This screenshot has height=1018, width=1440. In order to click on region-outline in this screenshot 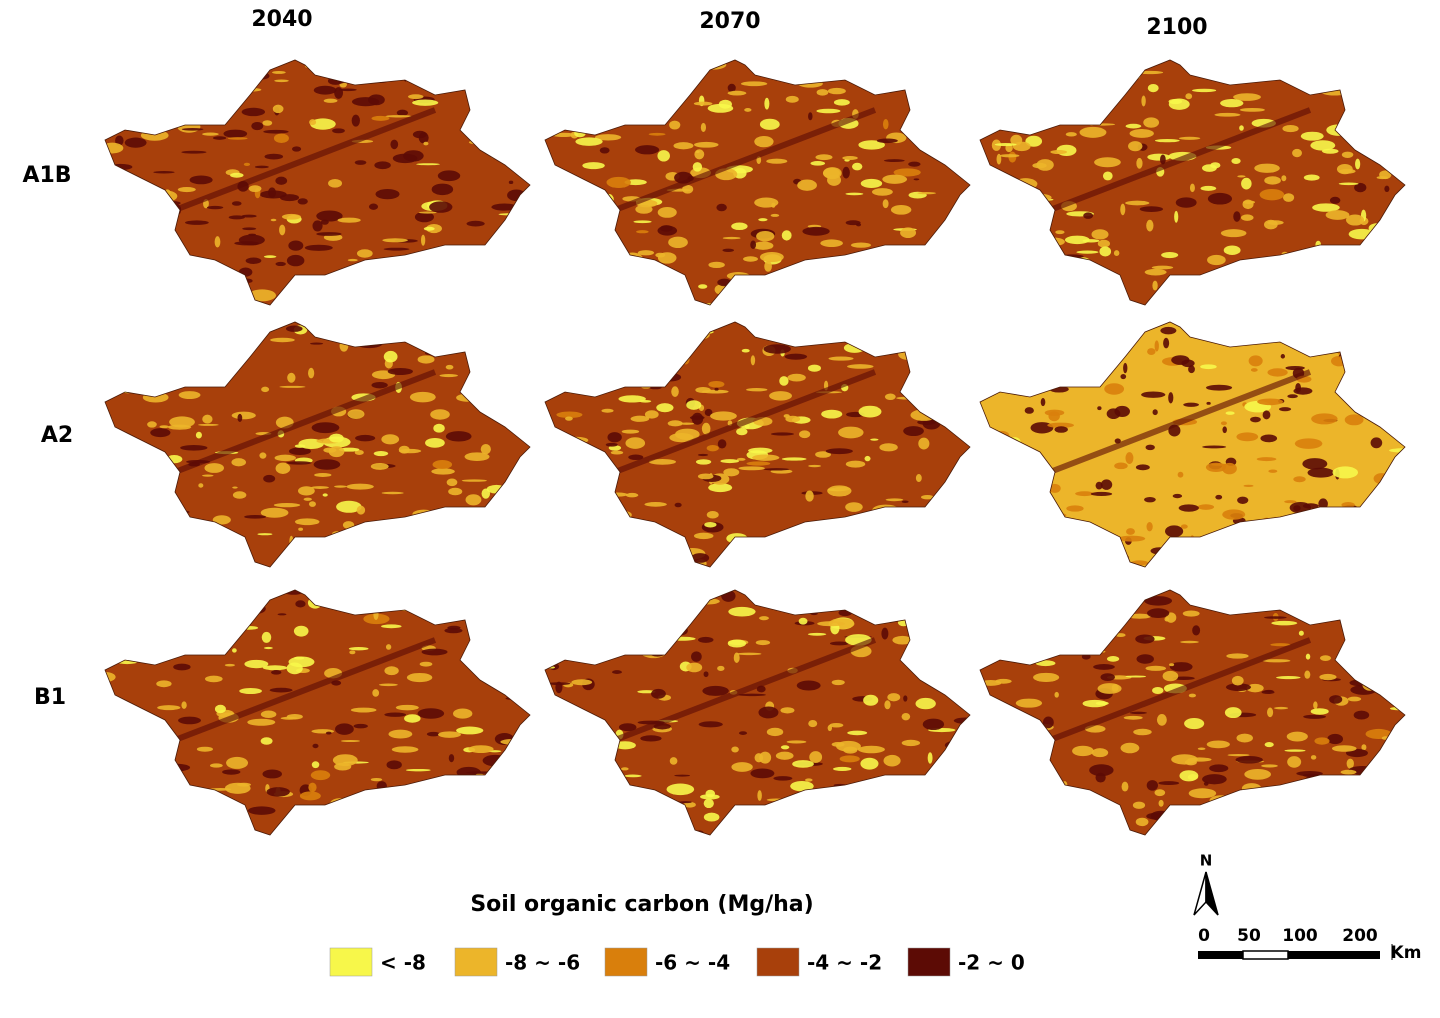, I will do `click(1192, 712)`.